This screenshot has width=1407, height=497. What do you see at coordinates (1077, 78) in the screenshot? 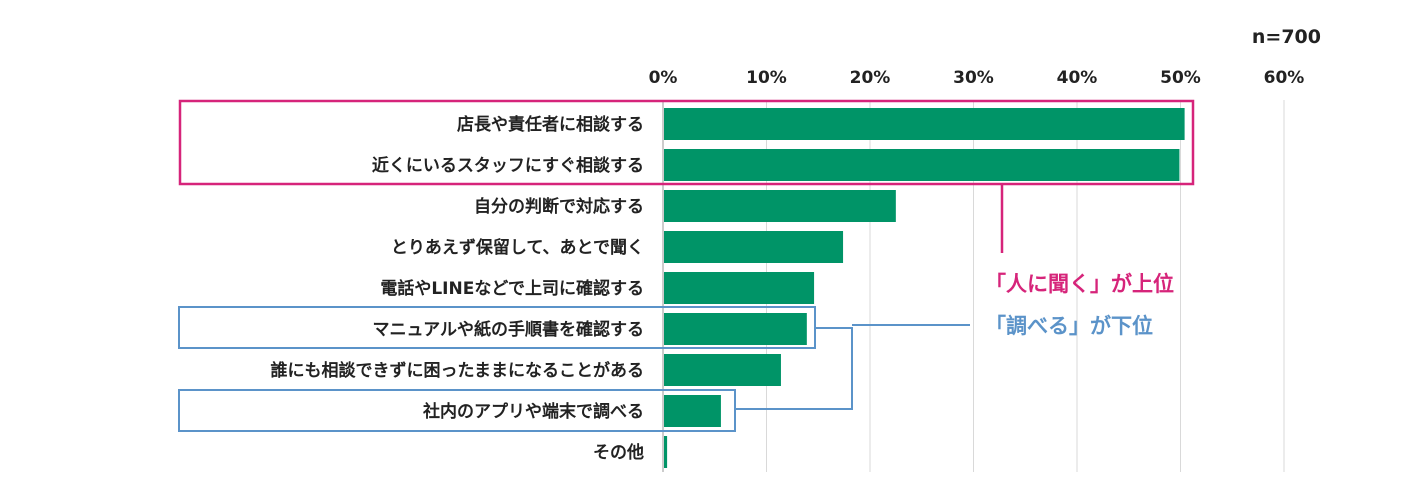
I see `x-tick-label: 40%` at bounding box center [1077, 78].